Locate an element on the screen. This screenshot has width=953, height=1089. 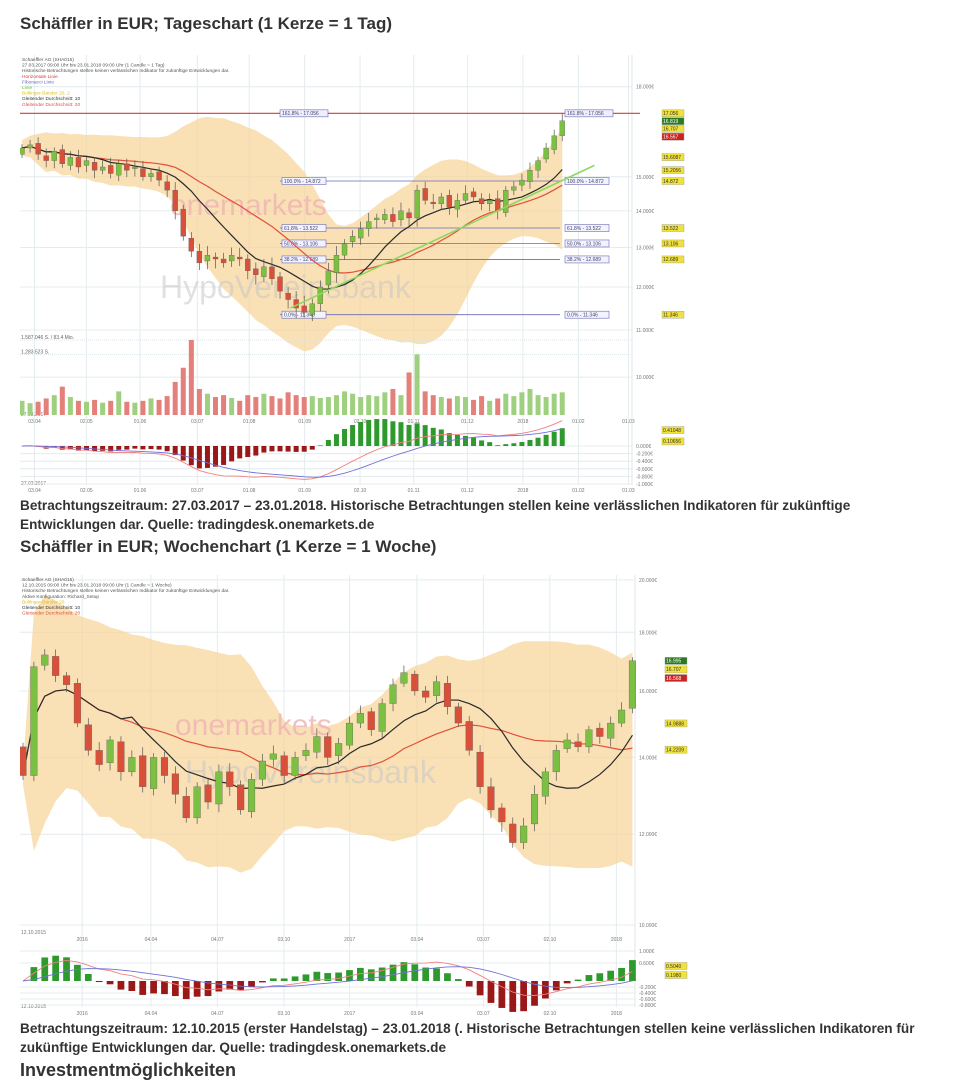
fib-label-box is located at coordinates (589, 113).